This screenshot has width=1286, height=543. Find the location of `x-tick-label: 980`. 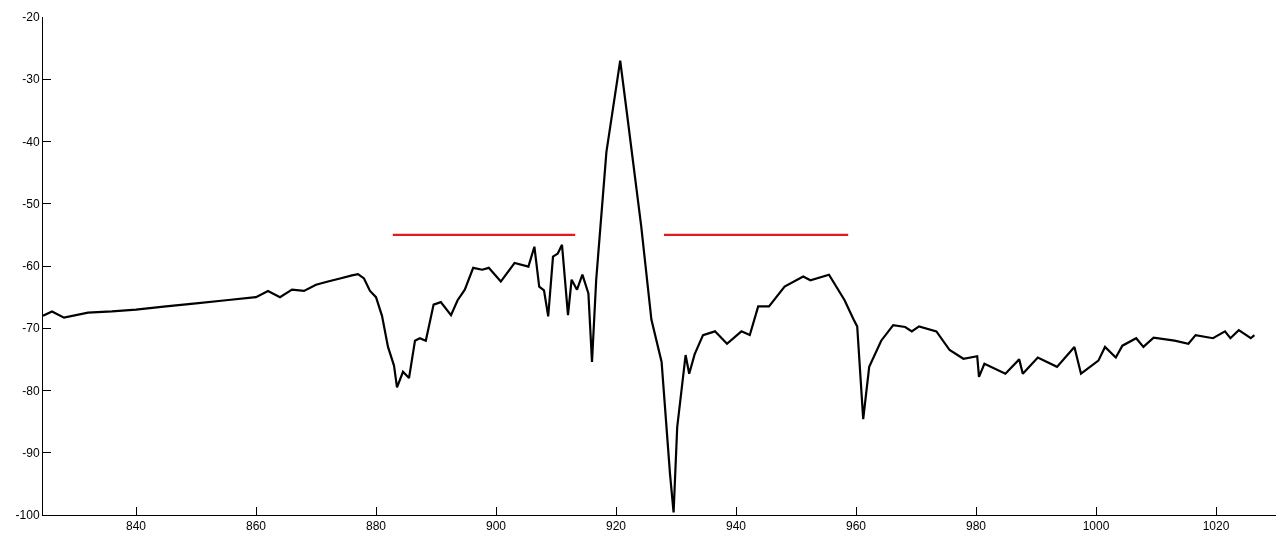

x-tick-label: 980 is located at coordinates (976, 526).